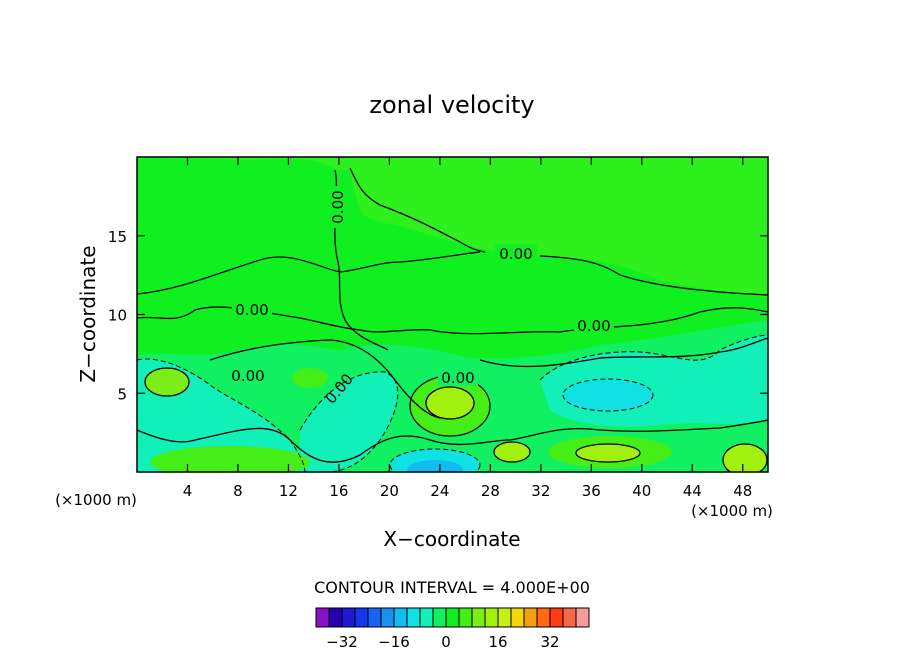 The height and width of the screenshot is (654, 904). I want to click on x-tick-label: 8, so click(238, 491).